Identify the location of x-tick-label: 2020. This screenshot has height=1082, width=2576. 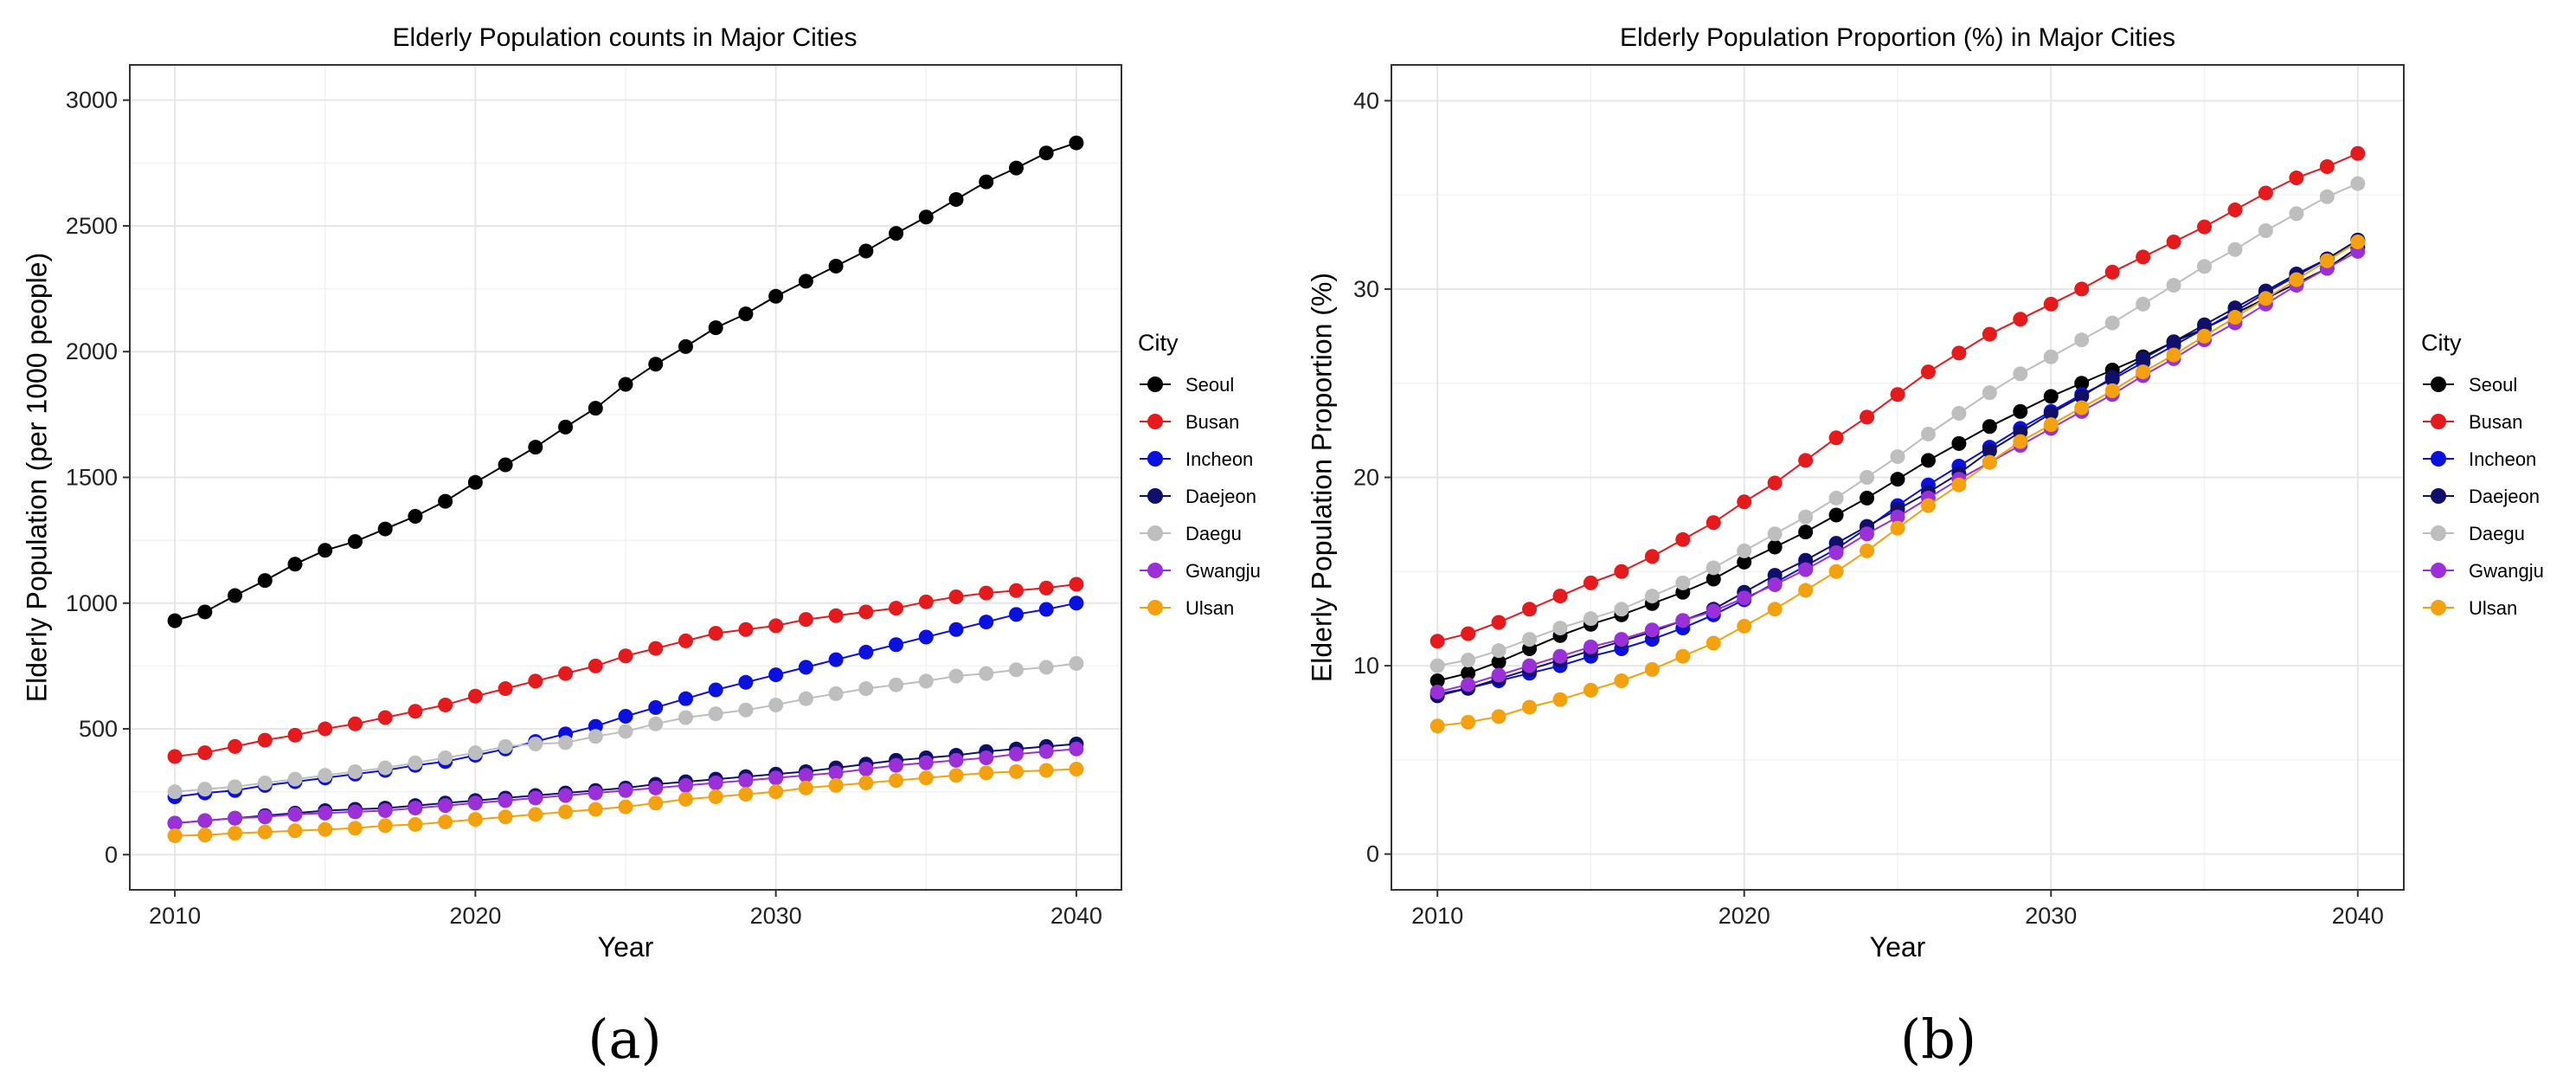
(475, 916).